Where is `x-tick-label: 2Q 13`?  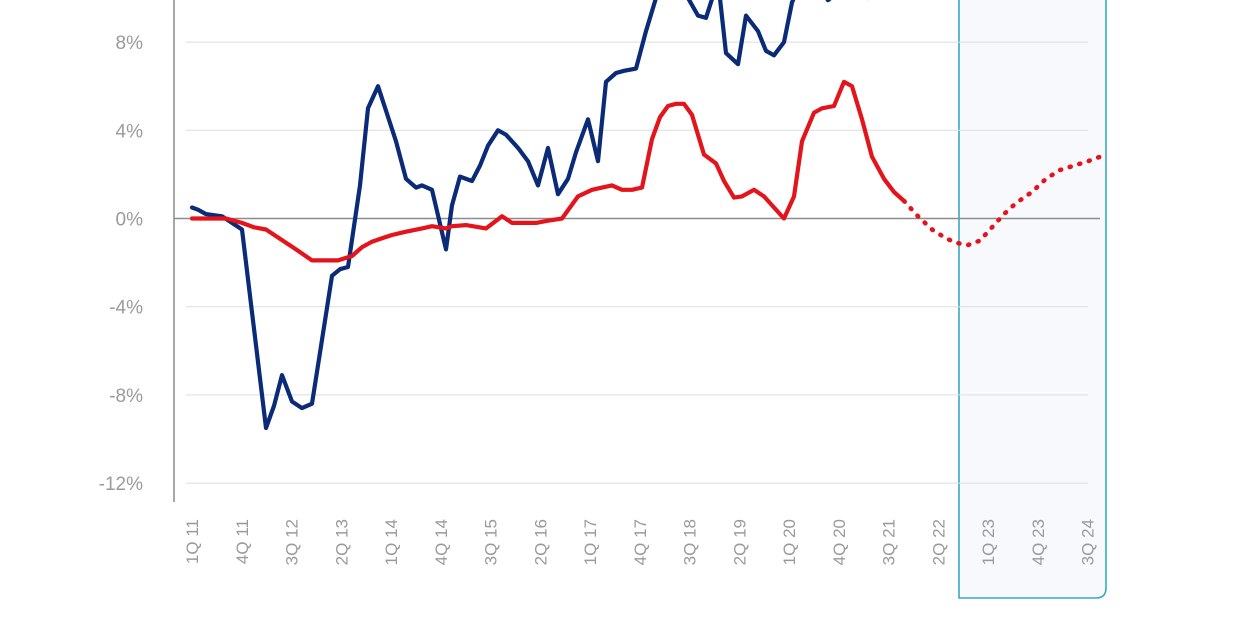 x-tick-label: 2Q 13 is located at coordinates (341, 542).